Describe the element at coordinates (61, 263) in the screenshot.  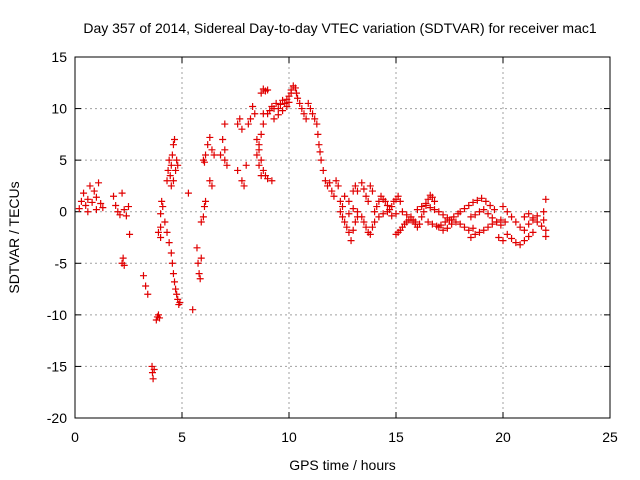
I see `y-tick-label: -5` at that location.